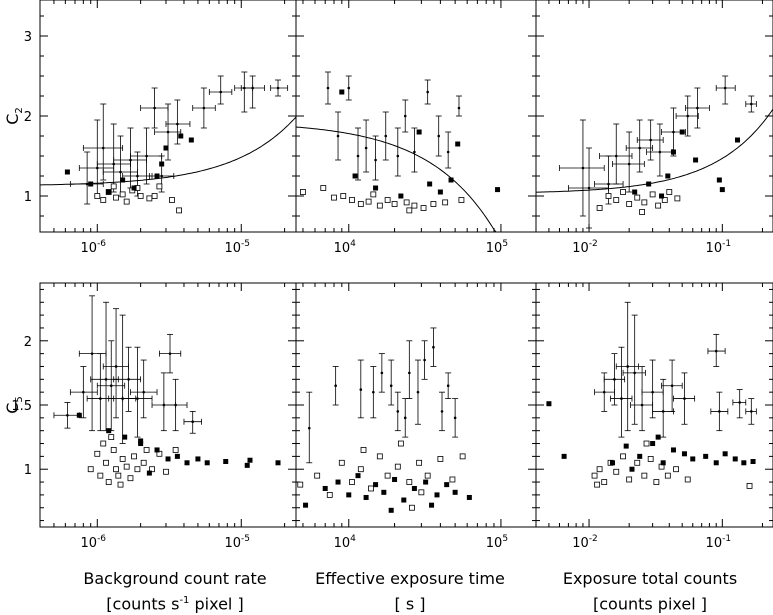  What do you see at coordinates (28, 470) in the screenshot?
I see `panel-r1c0-y-tick-label-0: 1` at bounding box center [28, 470].